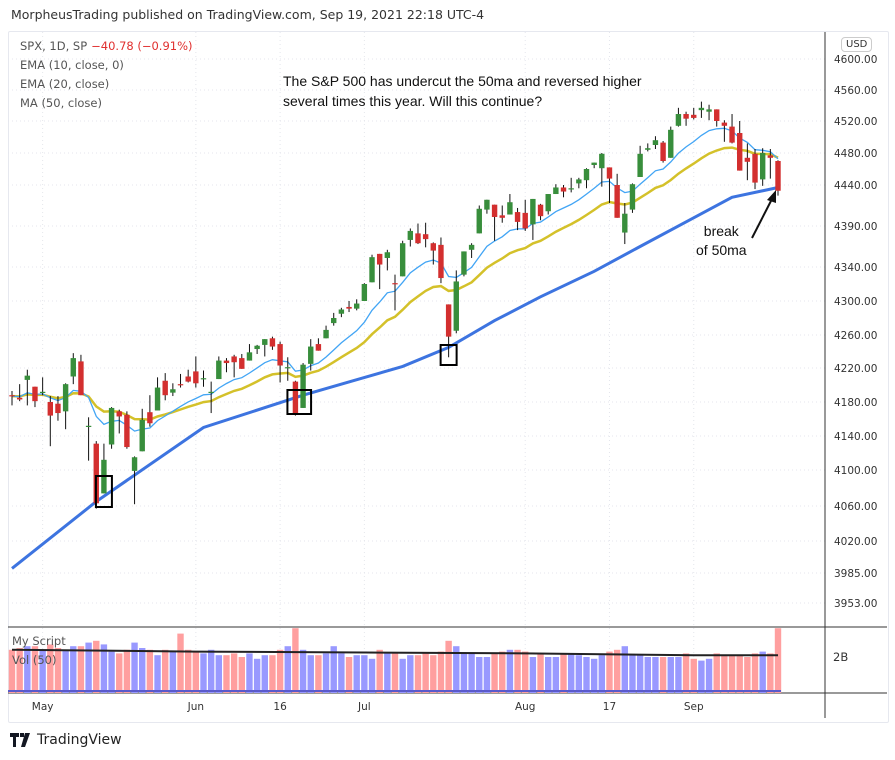 This screenshot has width=895, height=760. What do you see at coordinates (855, 437) in the screenshot?
I see `price-tick-label: 4140.00` at bounding box center [855, 437].